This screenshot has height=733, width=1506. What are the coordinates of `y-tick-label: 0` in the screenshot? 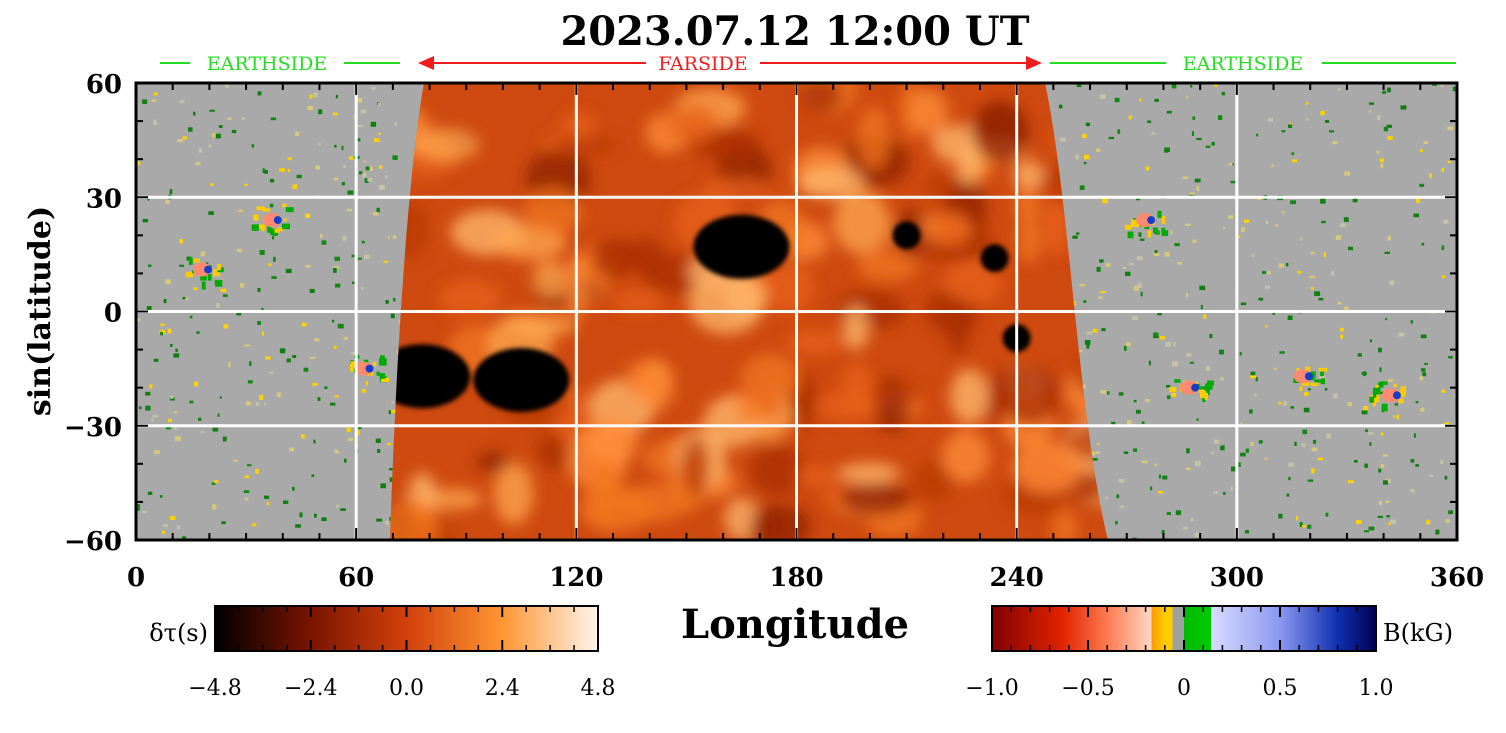 It's located at (113, 314).